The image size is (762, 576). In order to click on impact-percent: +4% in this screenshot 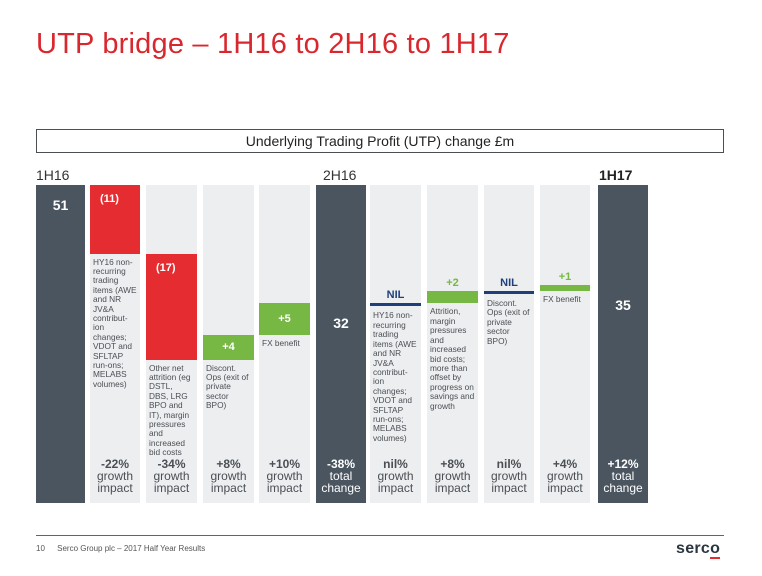, I will do `click(565, 464)`.